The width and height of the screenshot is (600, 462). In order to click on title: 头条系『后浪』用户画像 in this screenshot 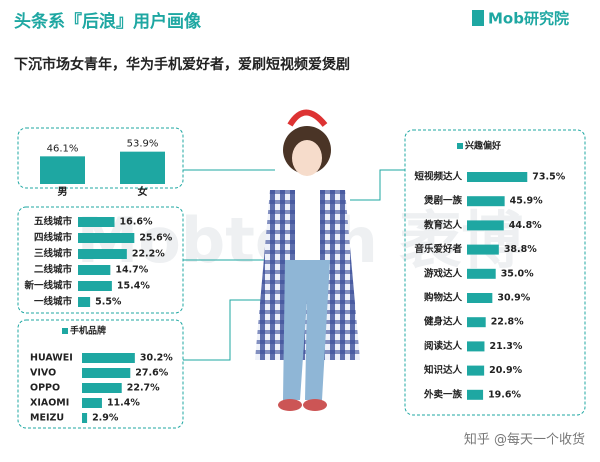, I will do `click(108, 21)`.